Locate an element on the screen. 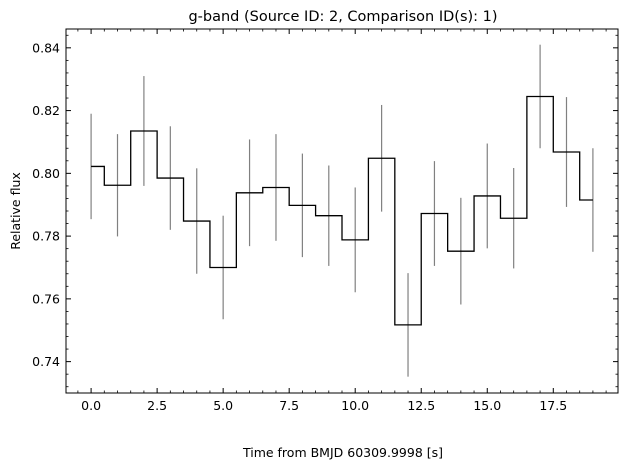 The image size is (630, 469). y-tick-label: 0.76 is located at coordinates (46, 298).